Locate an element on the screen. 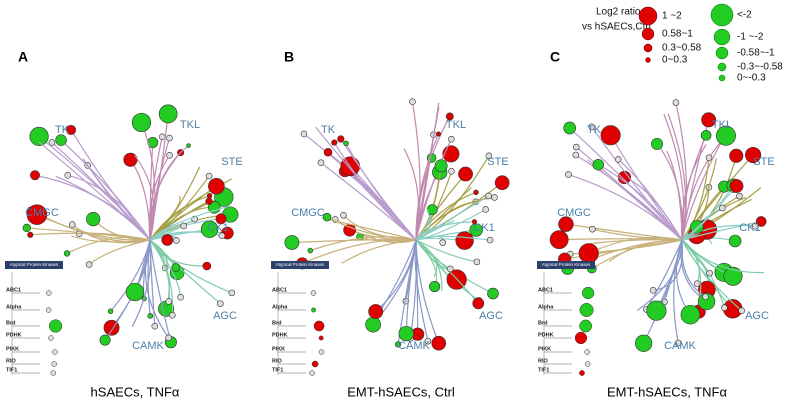  panel-caption: hSAECs, TNFα is located at coordinates (135, 391).